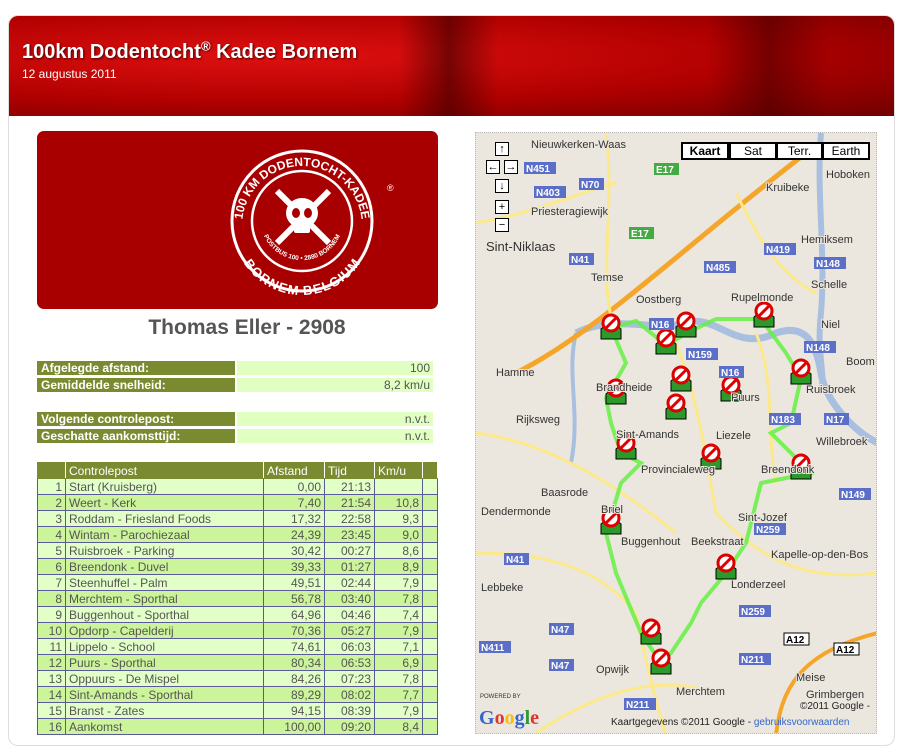  What do you see at coordinates (294, 598) in the screenshot?
I see `distance: 56,78` at bounding box center [294, 598].